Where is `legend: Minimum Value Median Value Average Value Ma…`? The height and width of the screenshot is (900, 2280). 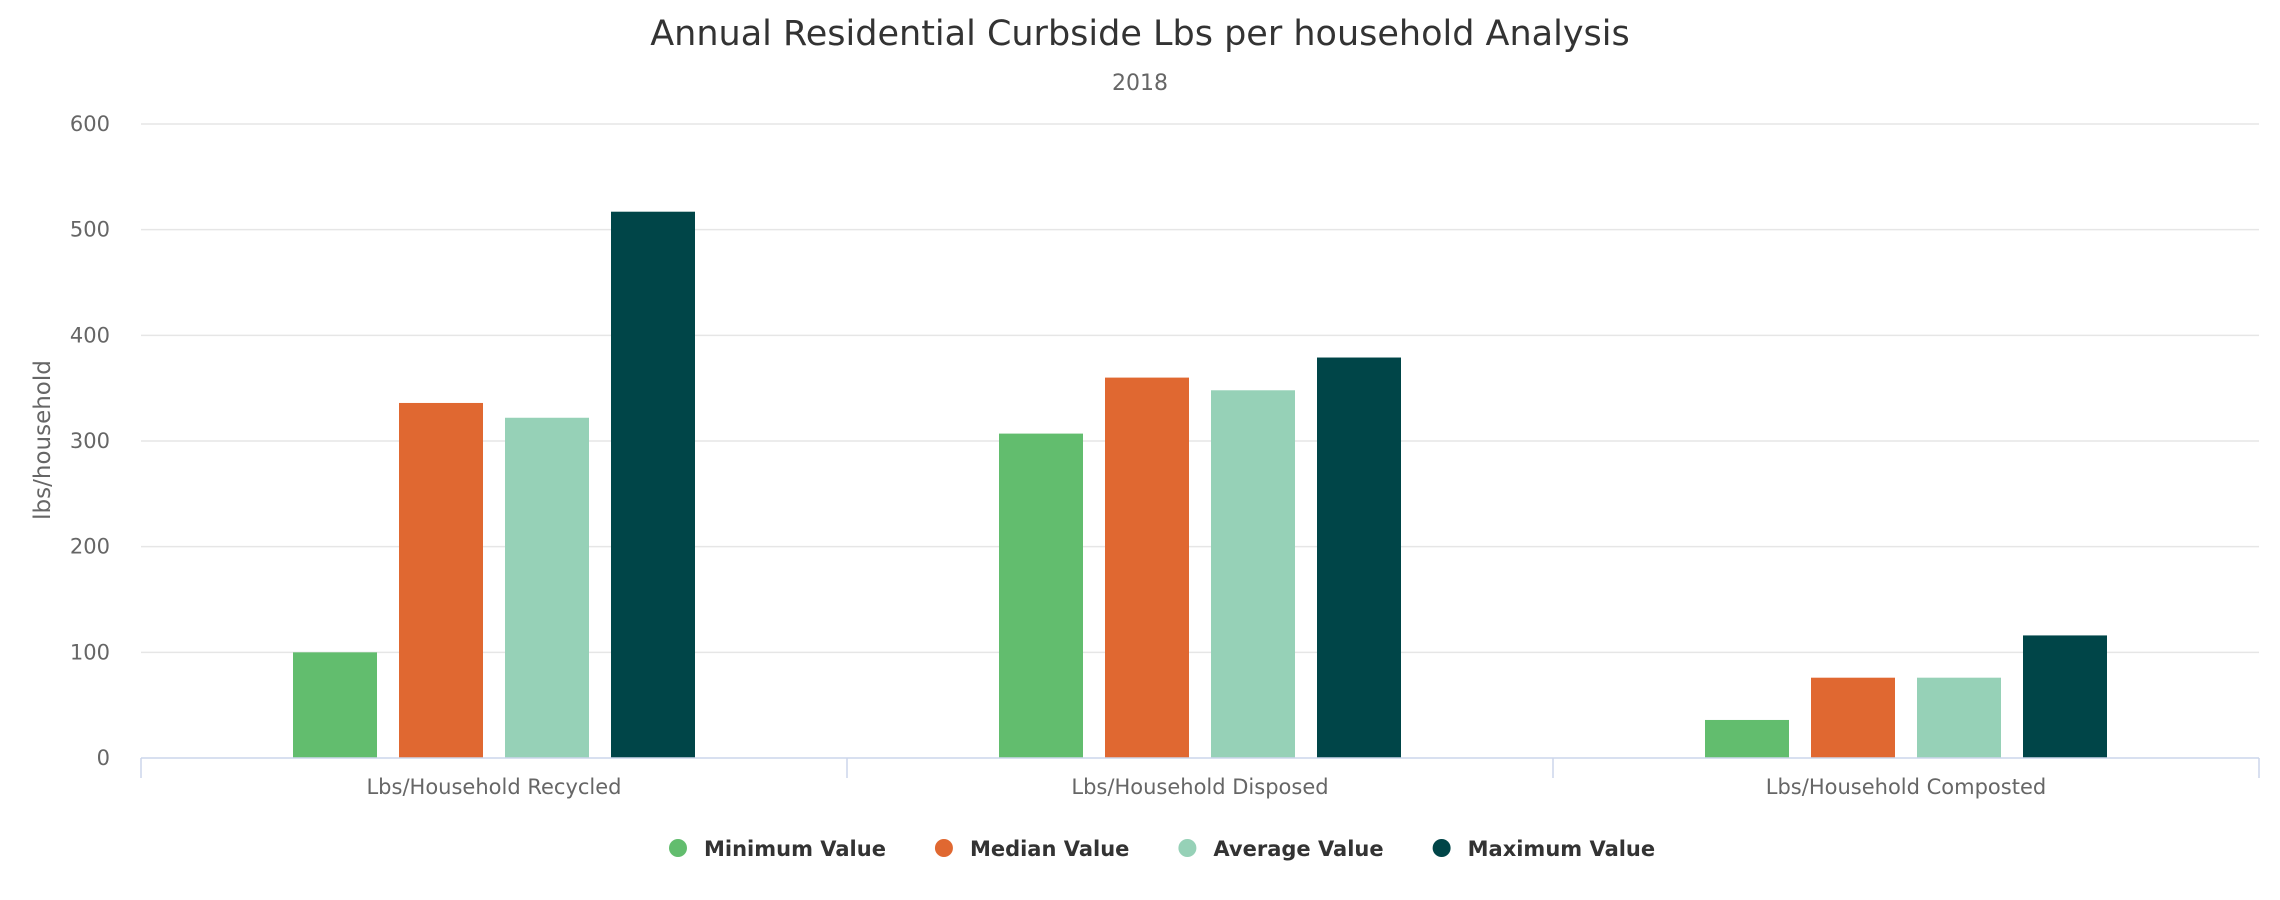
legend: Minimum Value Median Value Average Value Ma… is located at coordinates (1162, 849).